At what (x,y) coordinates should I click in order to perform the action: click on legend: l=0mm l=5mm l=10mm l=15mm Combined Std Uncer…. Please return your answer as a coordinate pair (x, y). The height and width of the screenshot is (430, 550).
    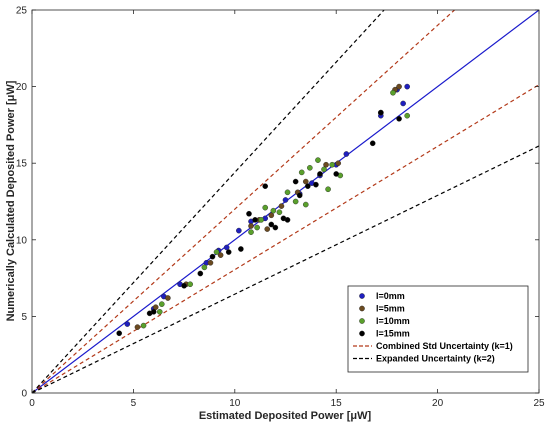
    Looking at the image, I should click on (438, 329).